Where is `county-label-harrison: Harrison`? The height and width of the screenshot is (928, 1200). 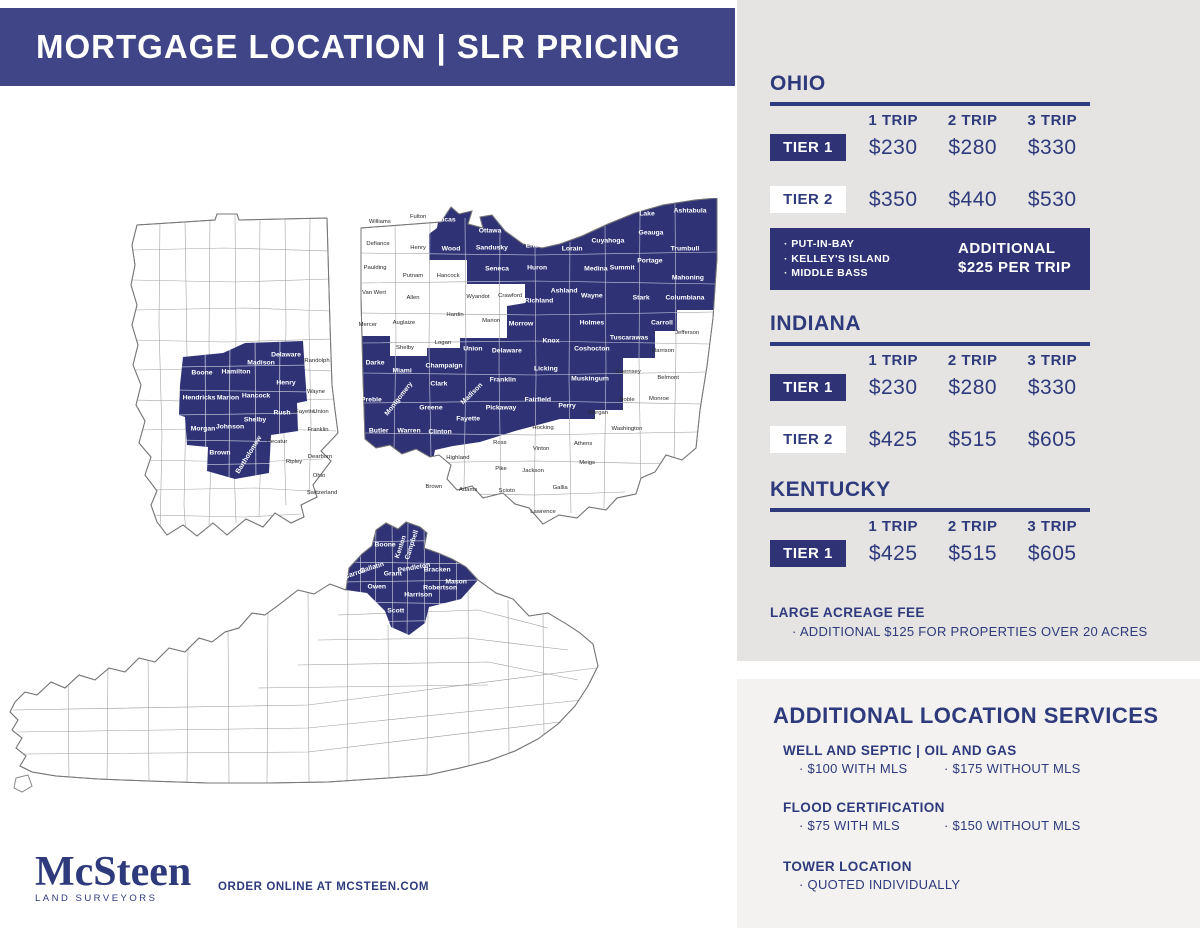
county-label-harrison: Harrison is located at coordinates (418, 595).